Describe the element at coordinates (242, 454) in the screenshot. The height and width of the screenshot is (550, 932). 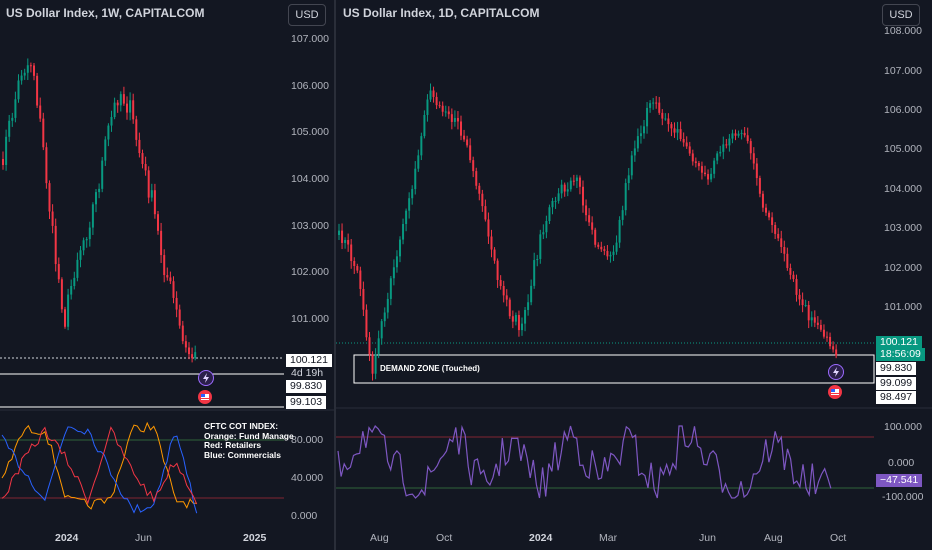
I see `cot-note-line: Blue: Commercials` at that location.